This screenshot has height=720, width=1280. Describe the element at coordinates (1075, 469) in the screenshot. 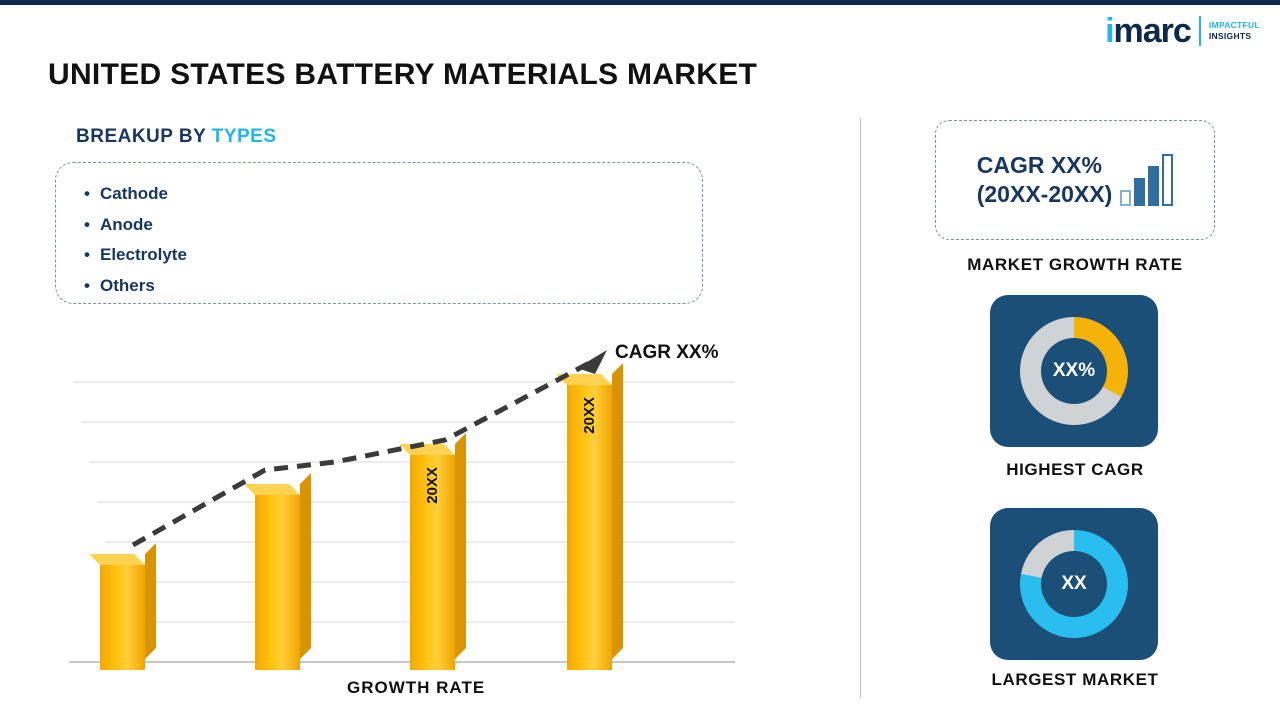

I see `highest-cagr-caption: HIGHEST CAGR` at that location.